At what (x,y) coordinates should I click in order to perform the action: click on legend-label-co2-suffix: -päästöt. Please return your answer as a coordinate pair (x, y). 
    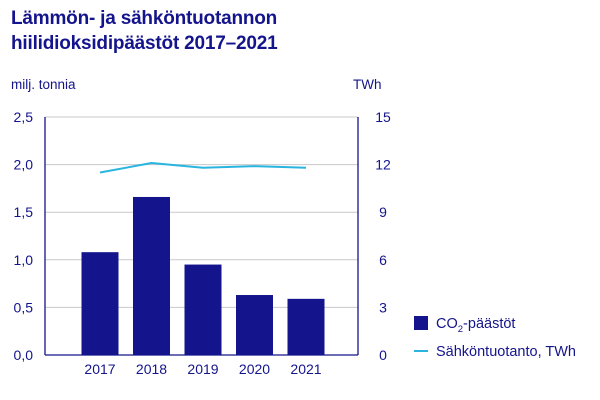
    Looking at the image, I should click on (489, 324).